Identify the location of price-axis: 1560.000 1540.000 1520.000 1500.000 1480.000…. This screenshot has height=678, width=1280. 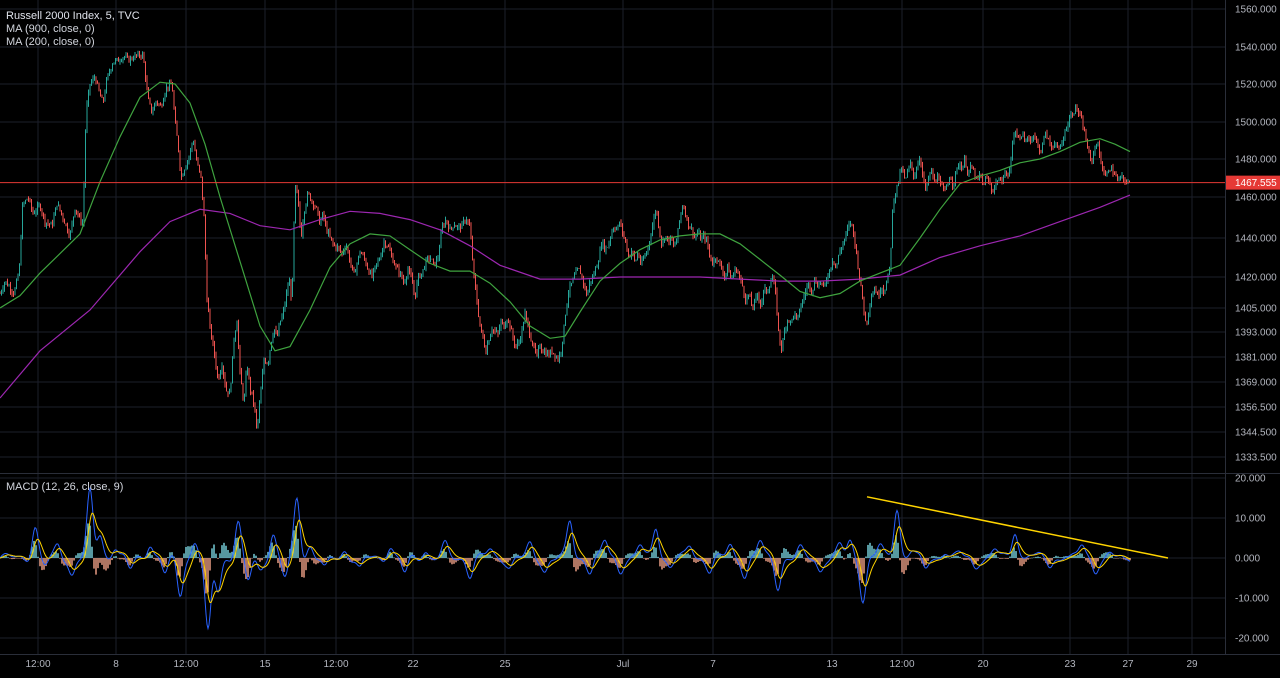
(1251, 327).